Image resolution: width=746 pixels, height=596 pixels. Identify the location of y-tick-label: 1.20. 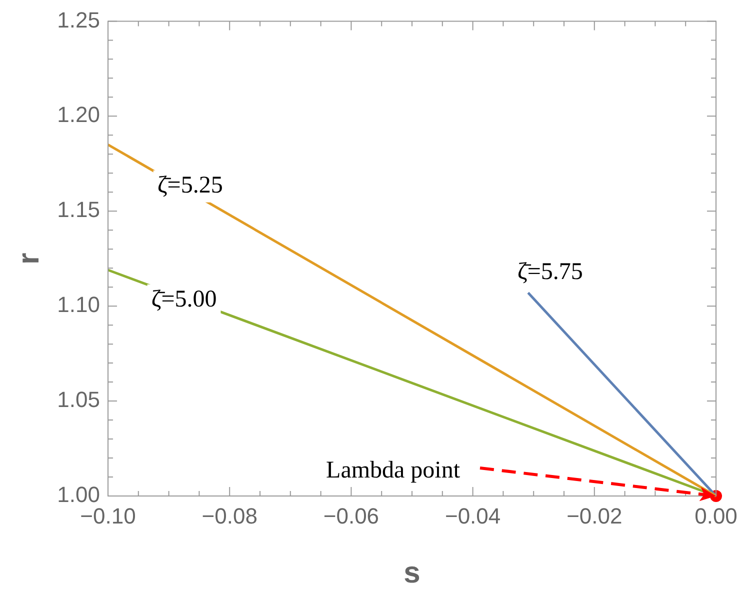
(78, 115).